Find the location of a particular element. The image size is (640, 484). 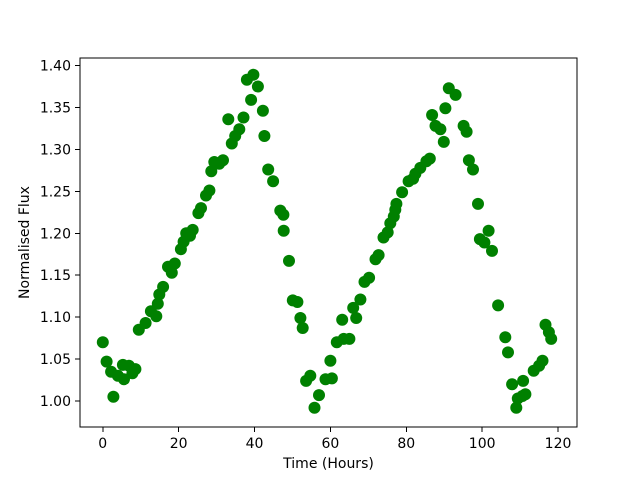

y-tick-label: 1.15 is located at coordinates (55, 276).